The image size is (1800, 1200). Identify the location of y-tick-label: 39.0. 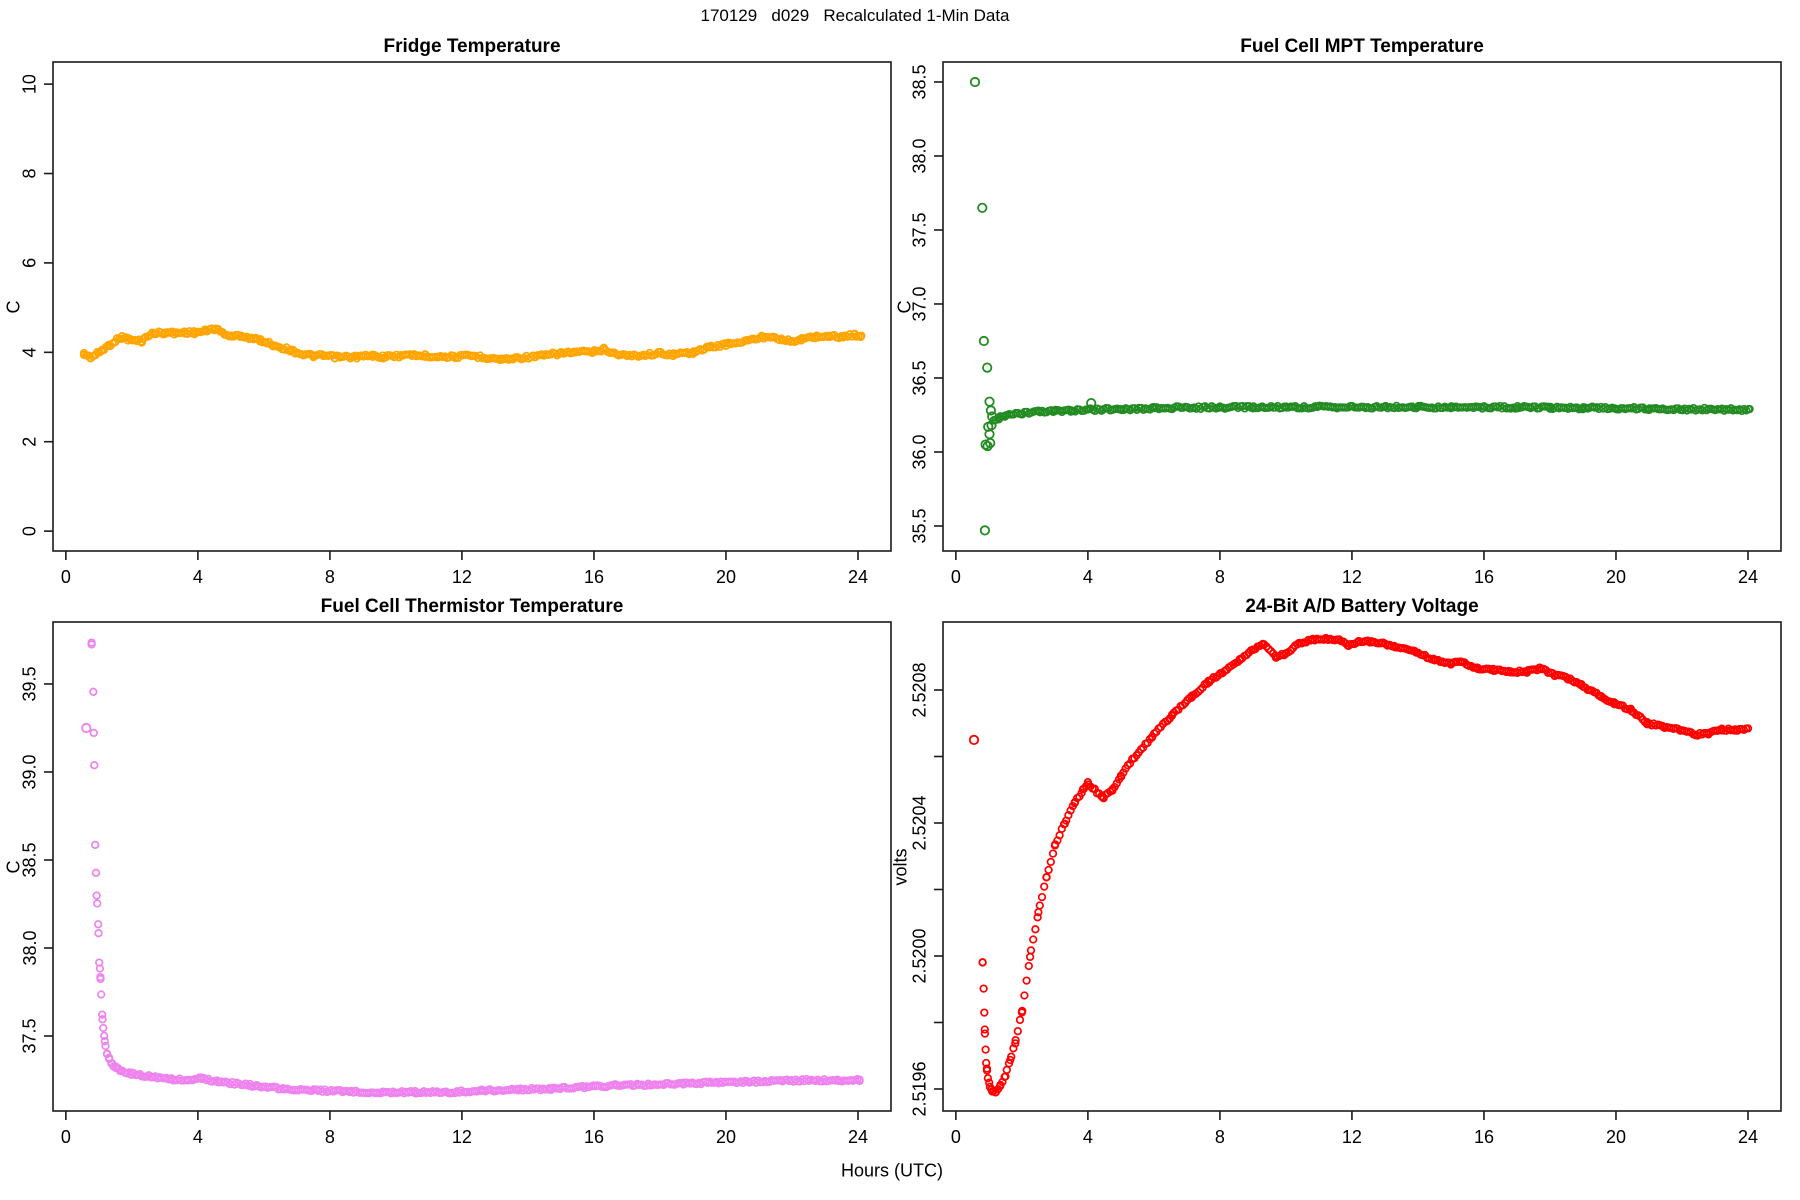
(30, 771).